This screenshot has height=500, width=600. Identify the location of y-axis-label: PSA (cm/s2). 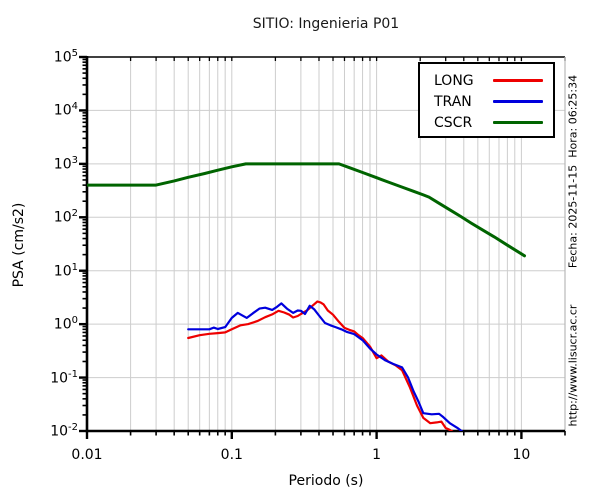
(19, 245).